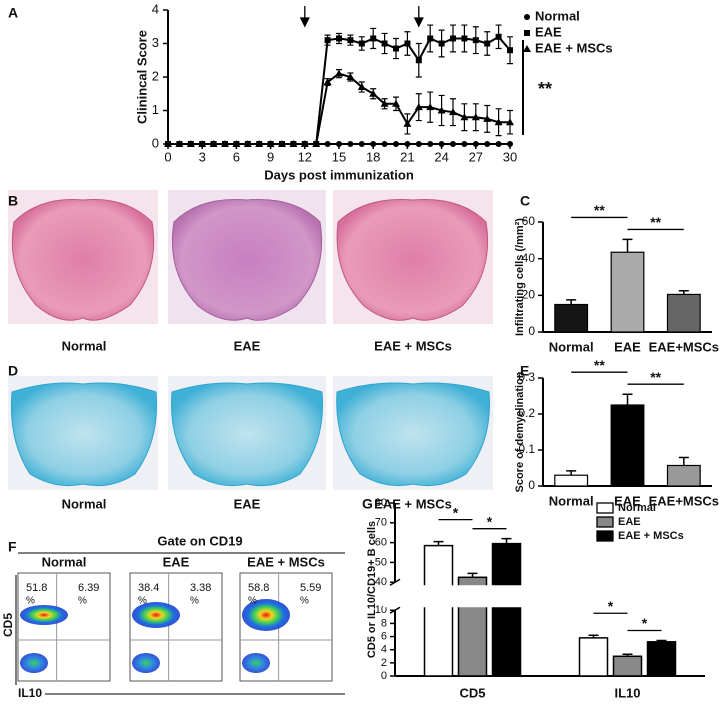 The height and width of the screenshot is (708, 720). What do you see at coordinates (381, 523) in the screenshot?
I see `y-tick-label: 70` at bounding box center [381, 523].